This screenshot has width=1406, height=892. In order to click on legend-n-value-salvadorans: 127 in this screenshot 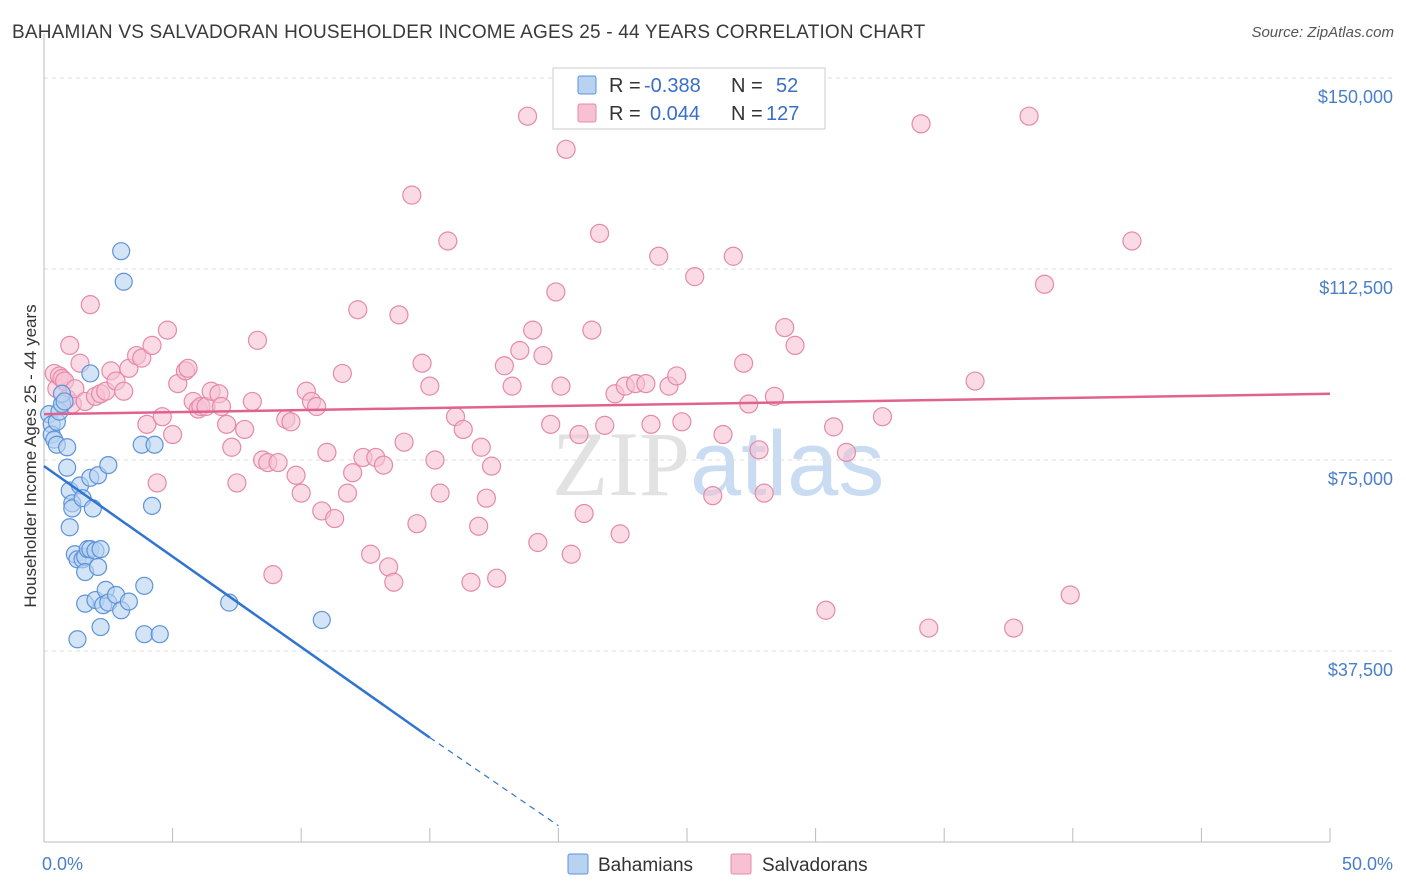, I will do `click(782, 114)`.